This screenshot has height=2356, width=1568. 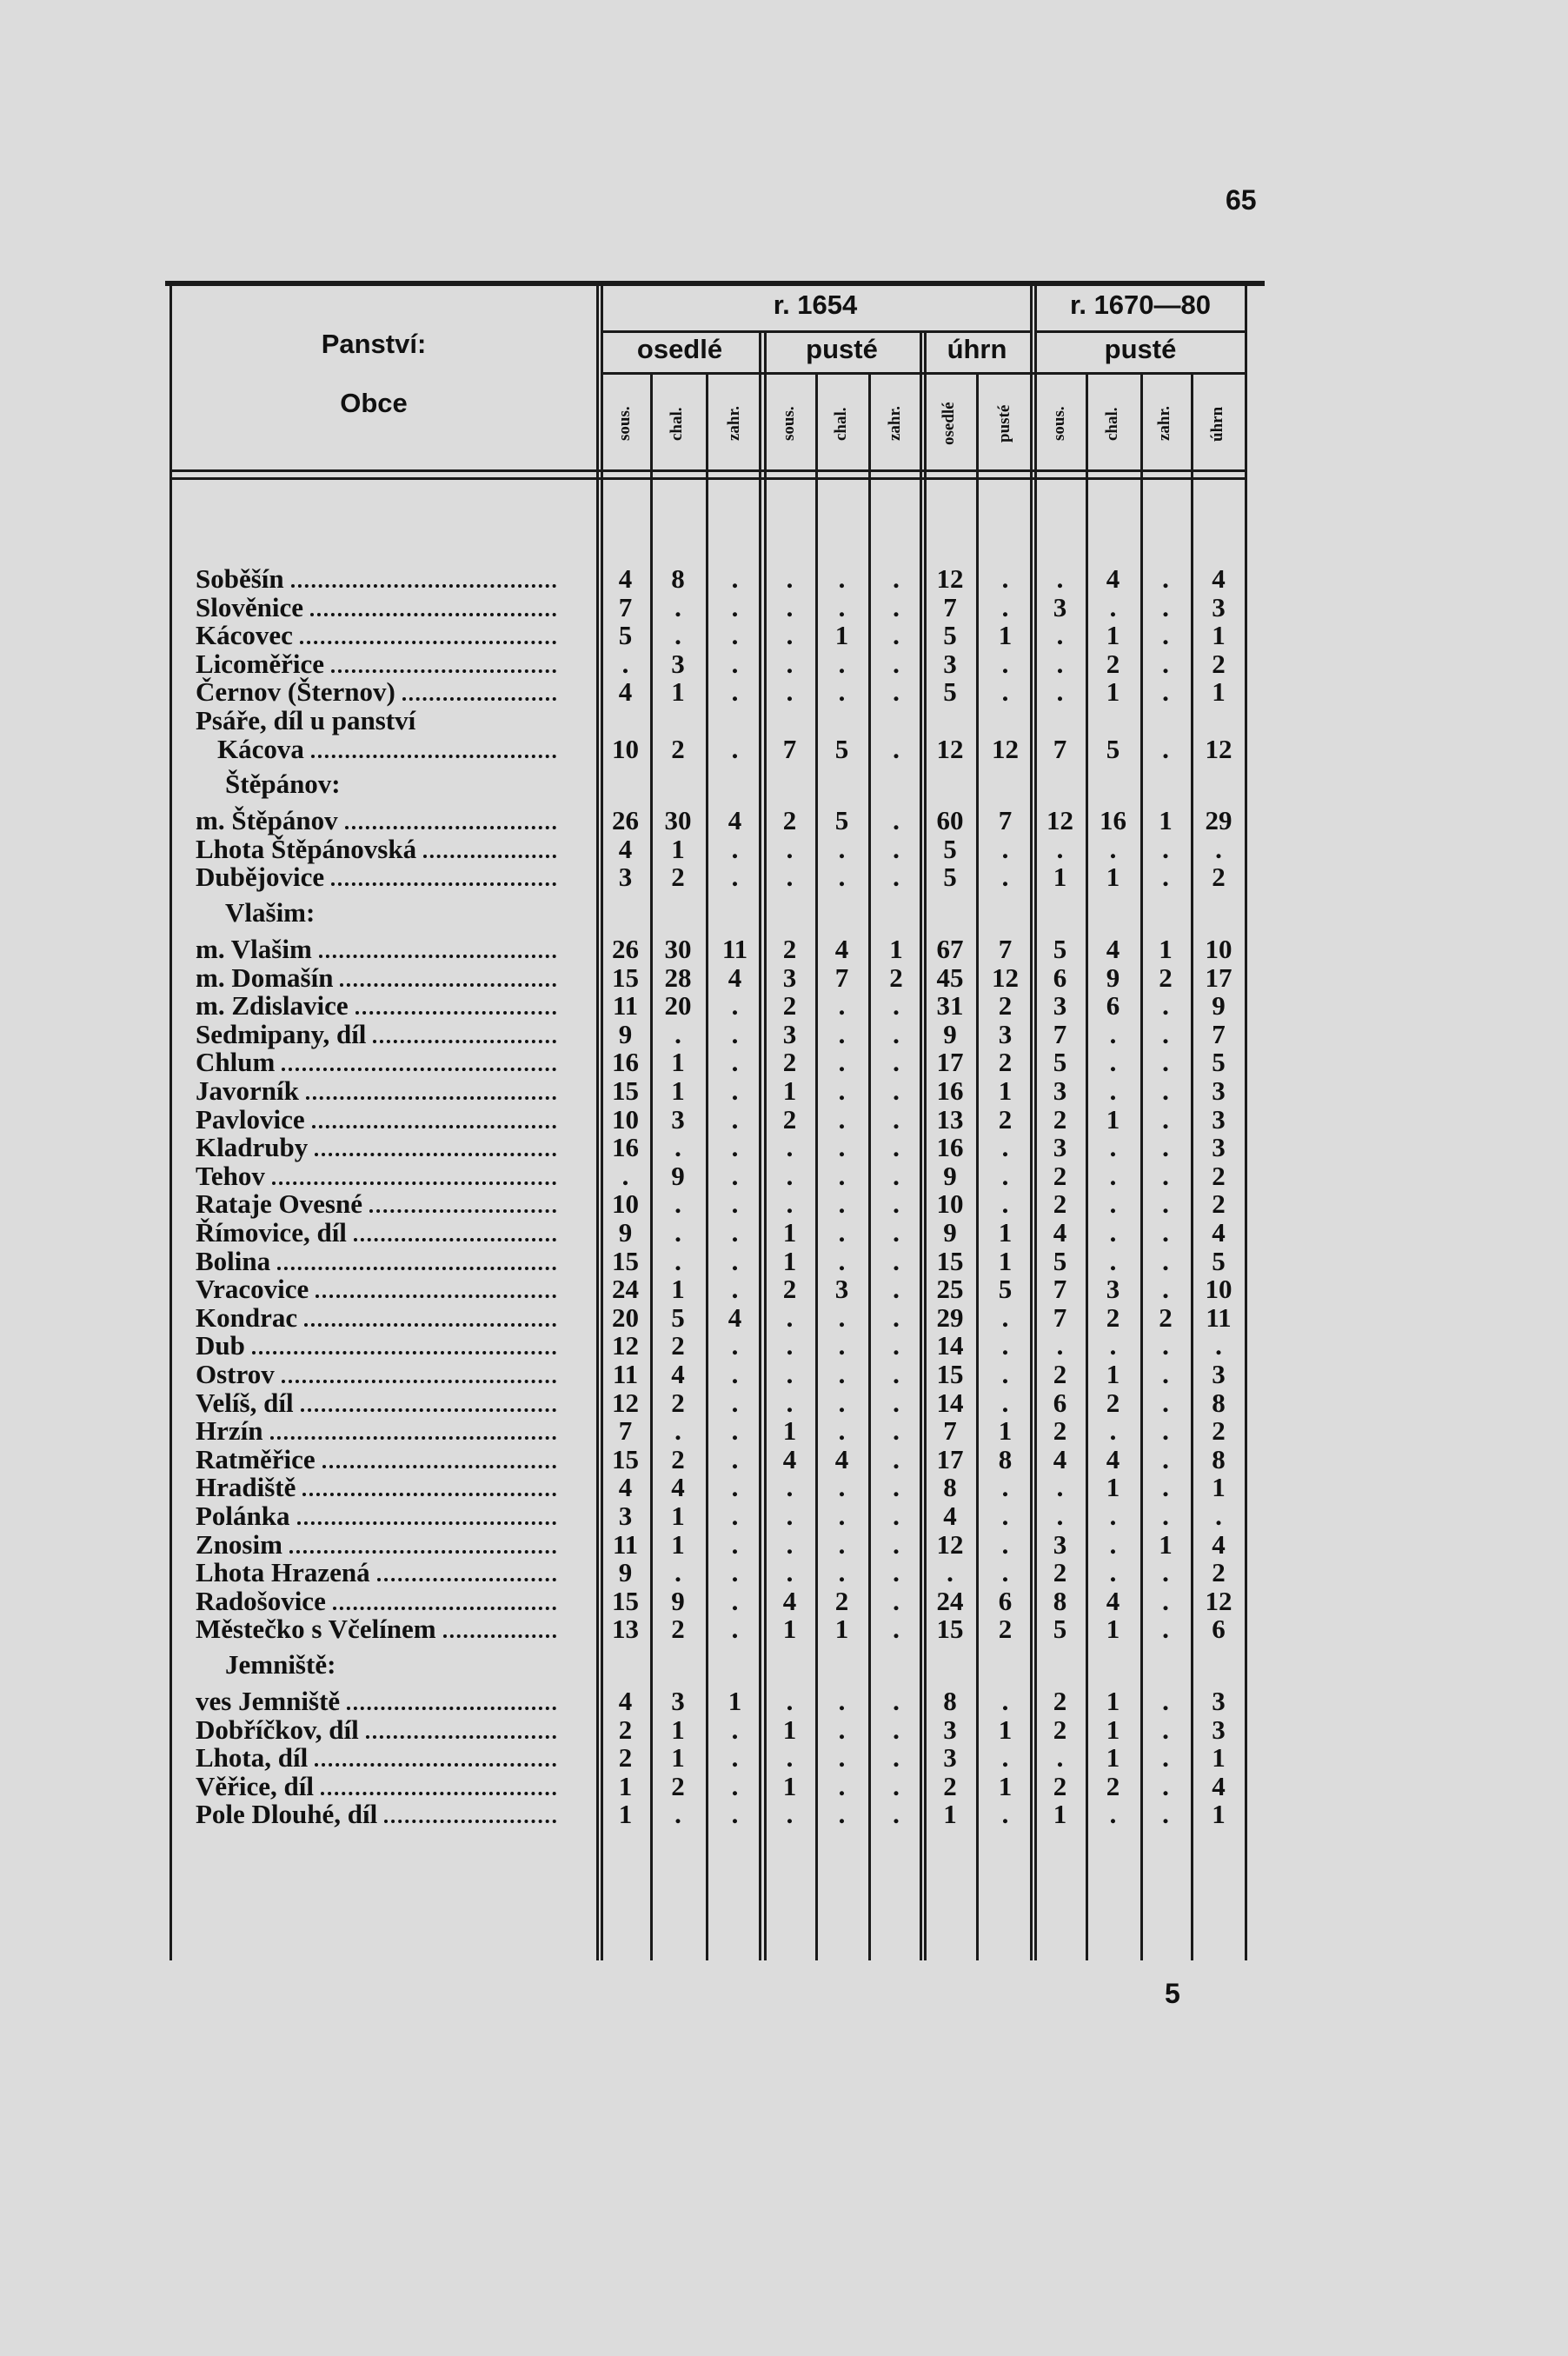 What do you see at coordinates (380, 579) in the screenshot?
I see `village-name: Soběšín` at bounding box center [380, 579].